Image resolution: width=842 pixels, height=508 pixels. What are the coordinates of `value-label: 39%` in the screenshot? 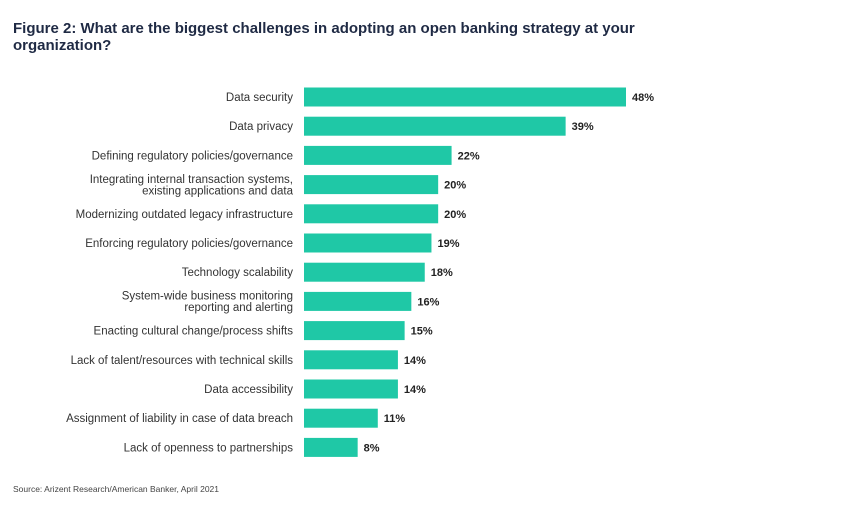 It's located at (583, 127).